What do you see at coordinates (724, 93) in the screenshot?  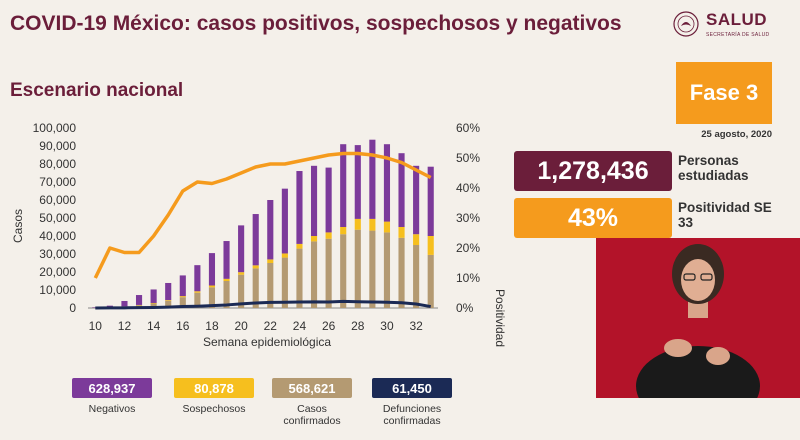 I see `phase-badge: Fase 3` at bounding box center [724, 93].